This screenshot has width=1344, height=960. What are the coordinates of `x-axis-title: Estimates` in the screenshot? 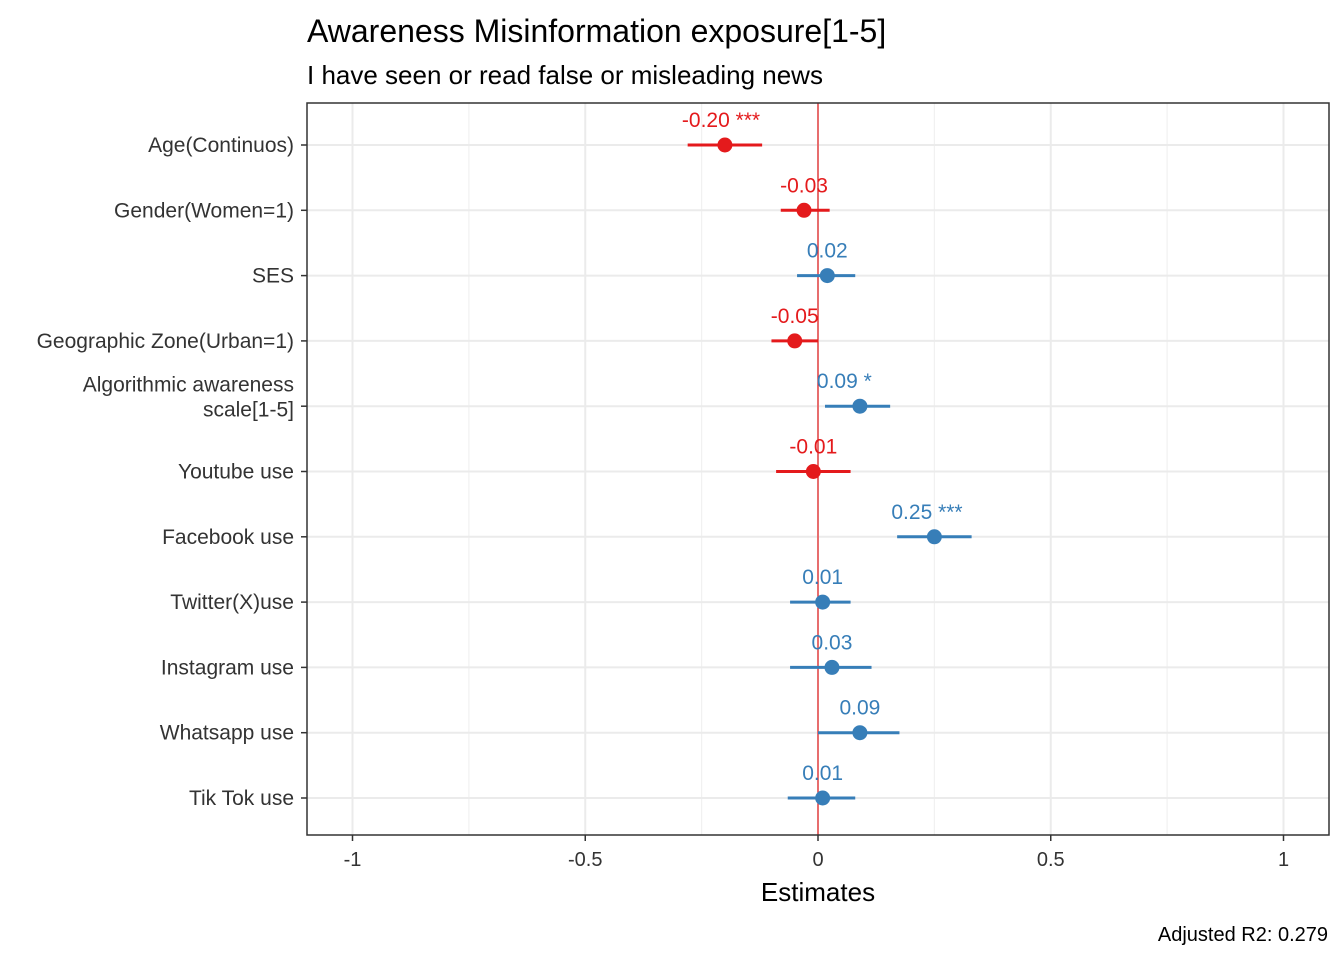 It's located at (818, 892).